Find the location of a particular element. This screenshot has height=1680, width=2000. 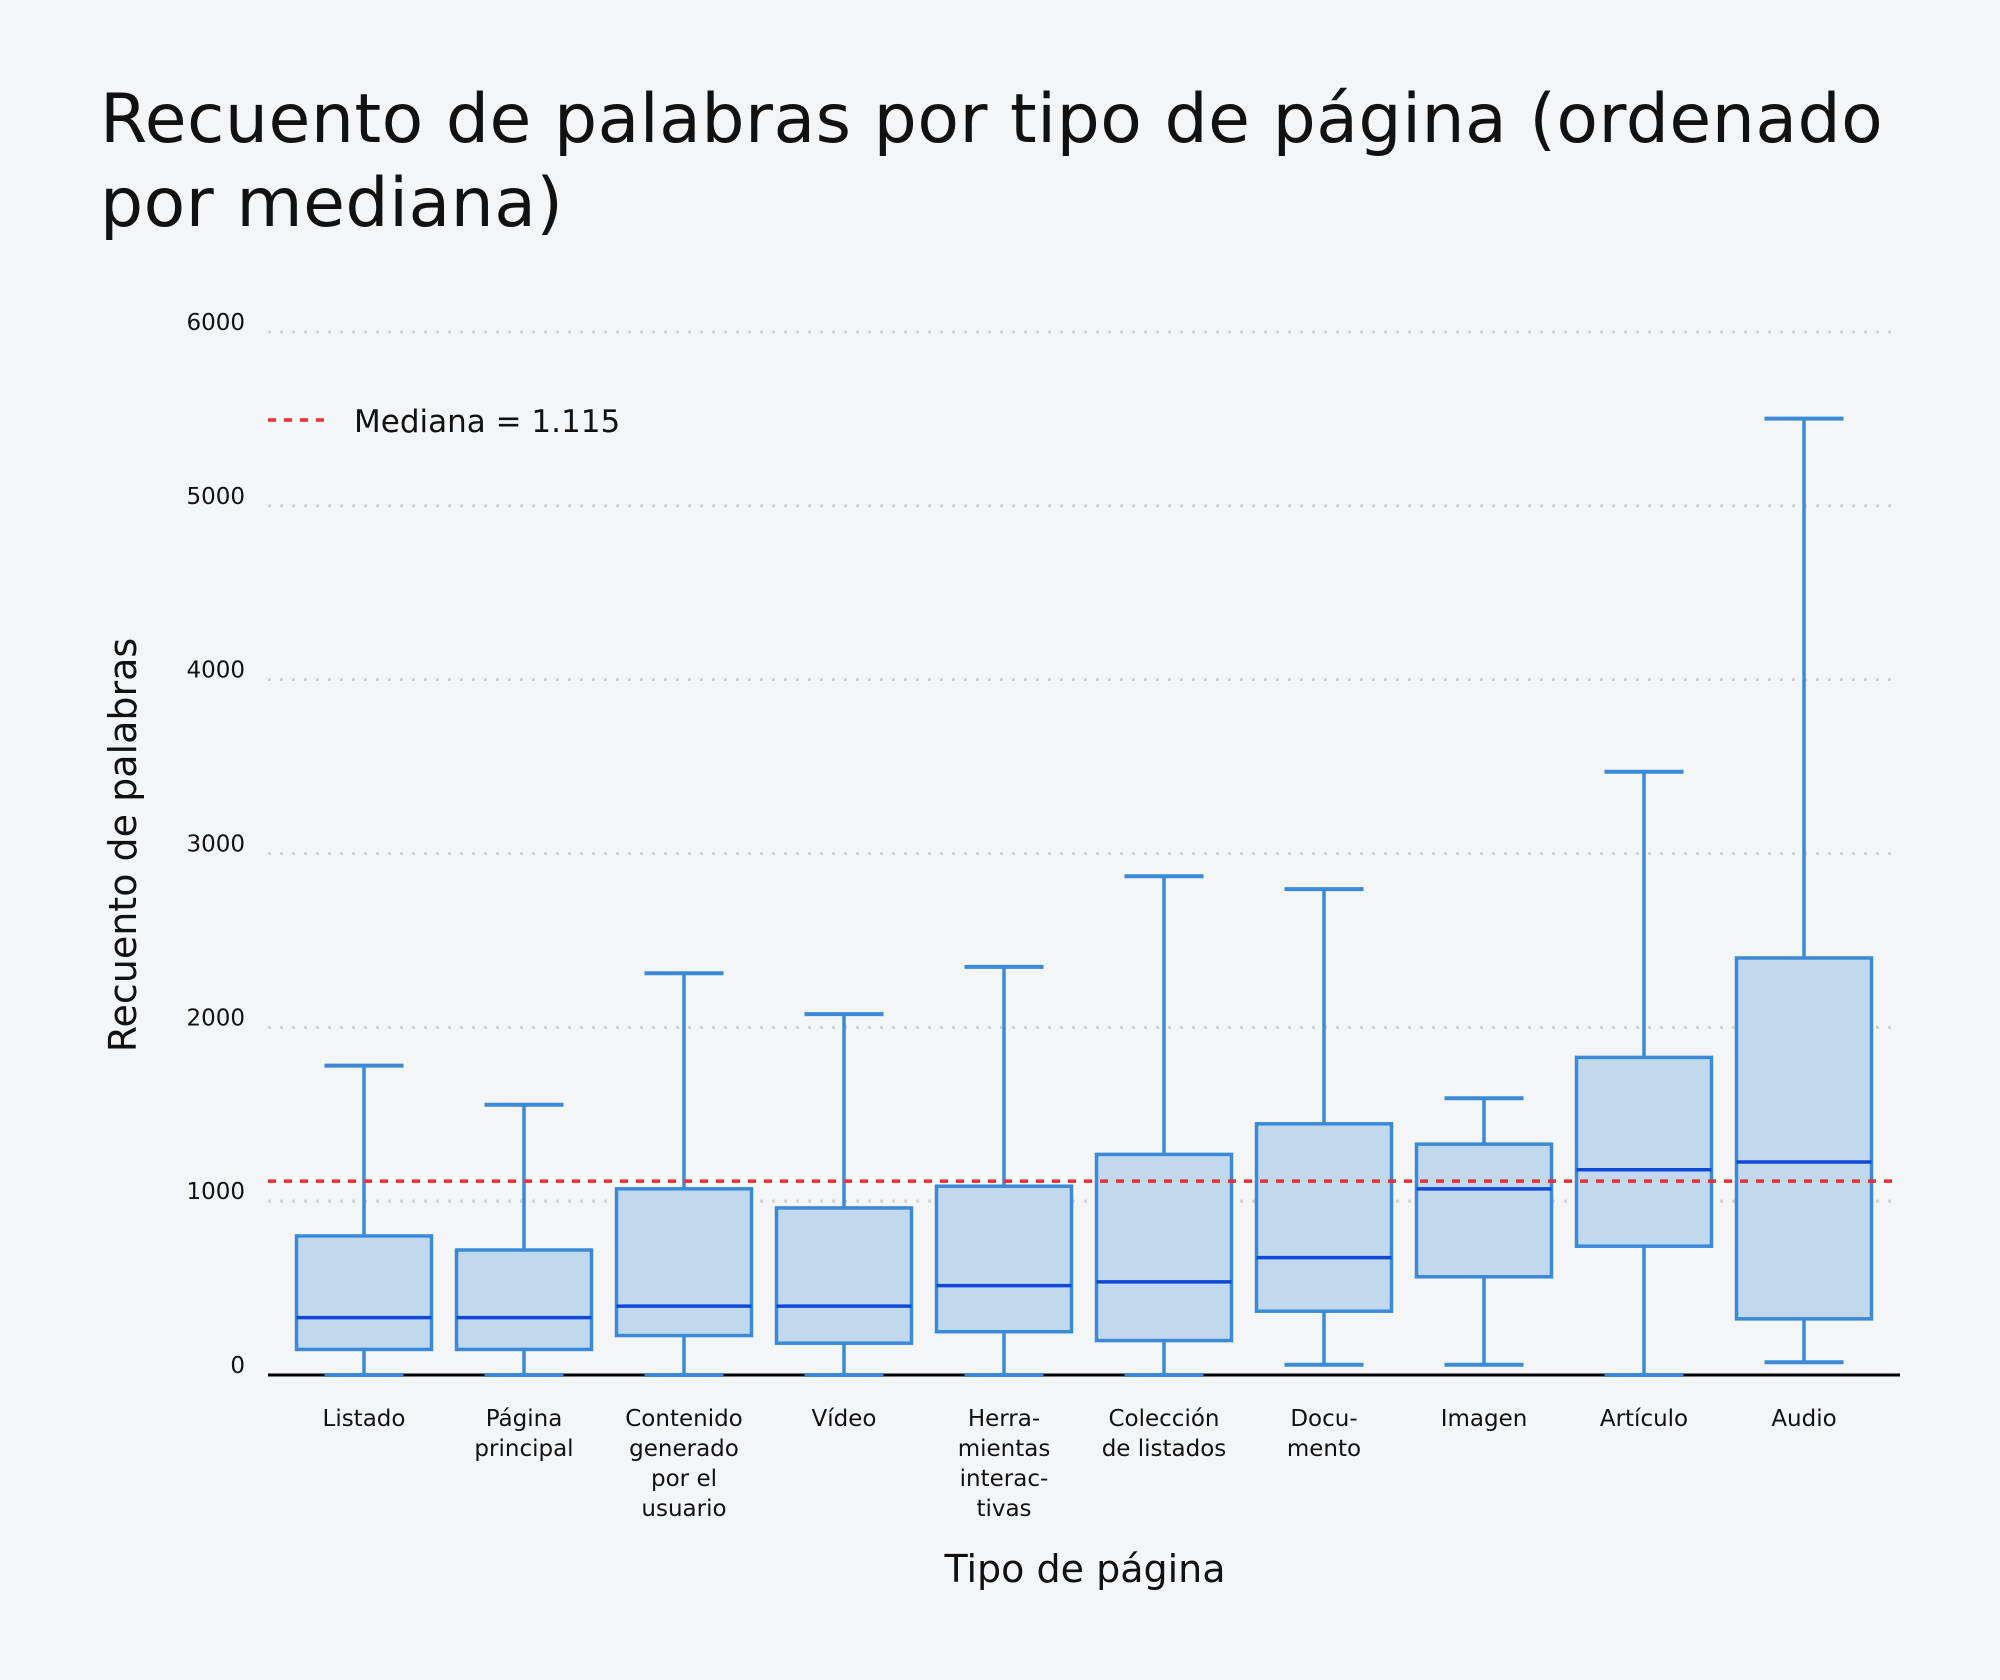

x-tick-label: interac- is located at coordinates (1004, 1479).